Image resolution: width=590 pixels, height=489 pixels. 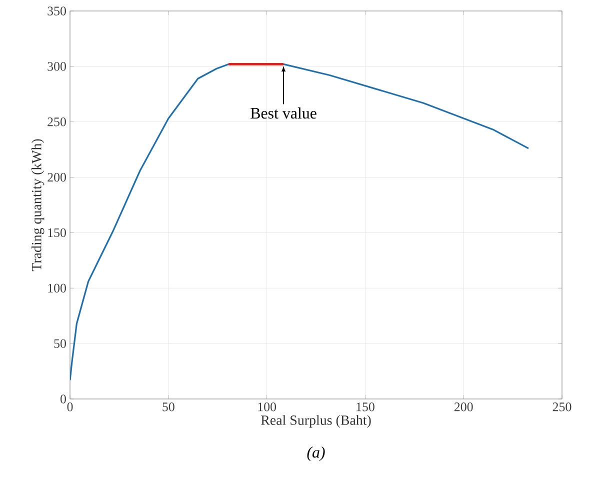 I want to click on y-tick-label: 350, so click(x=57, y=11).